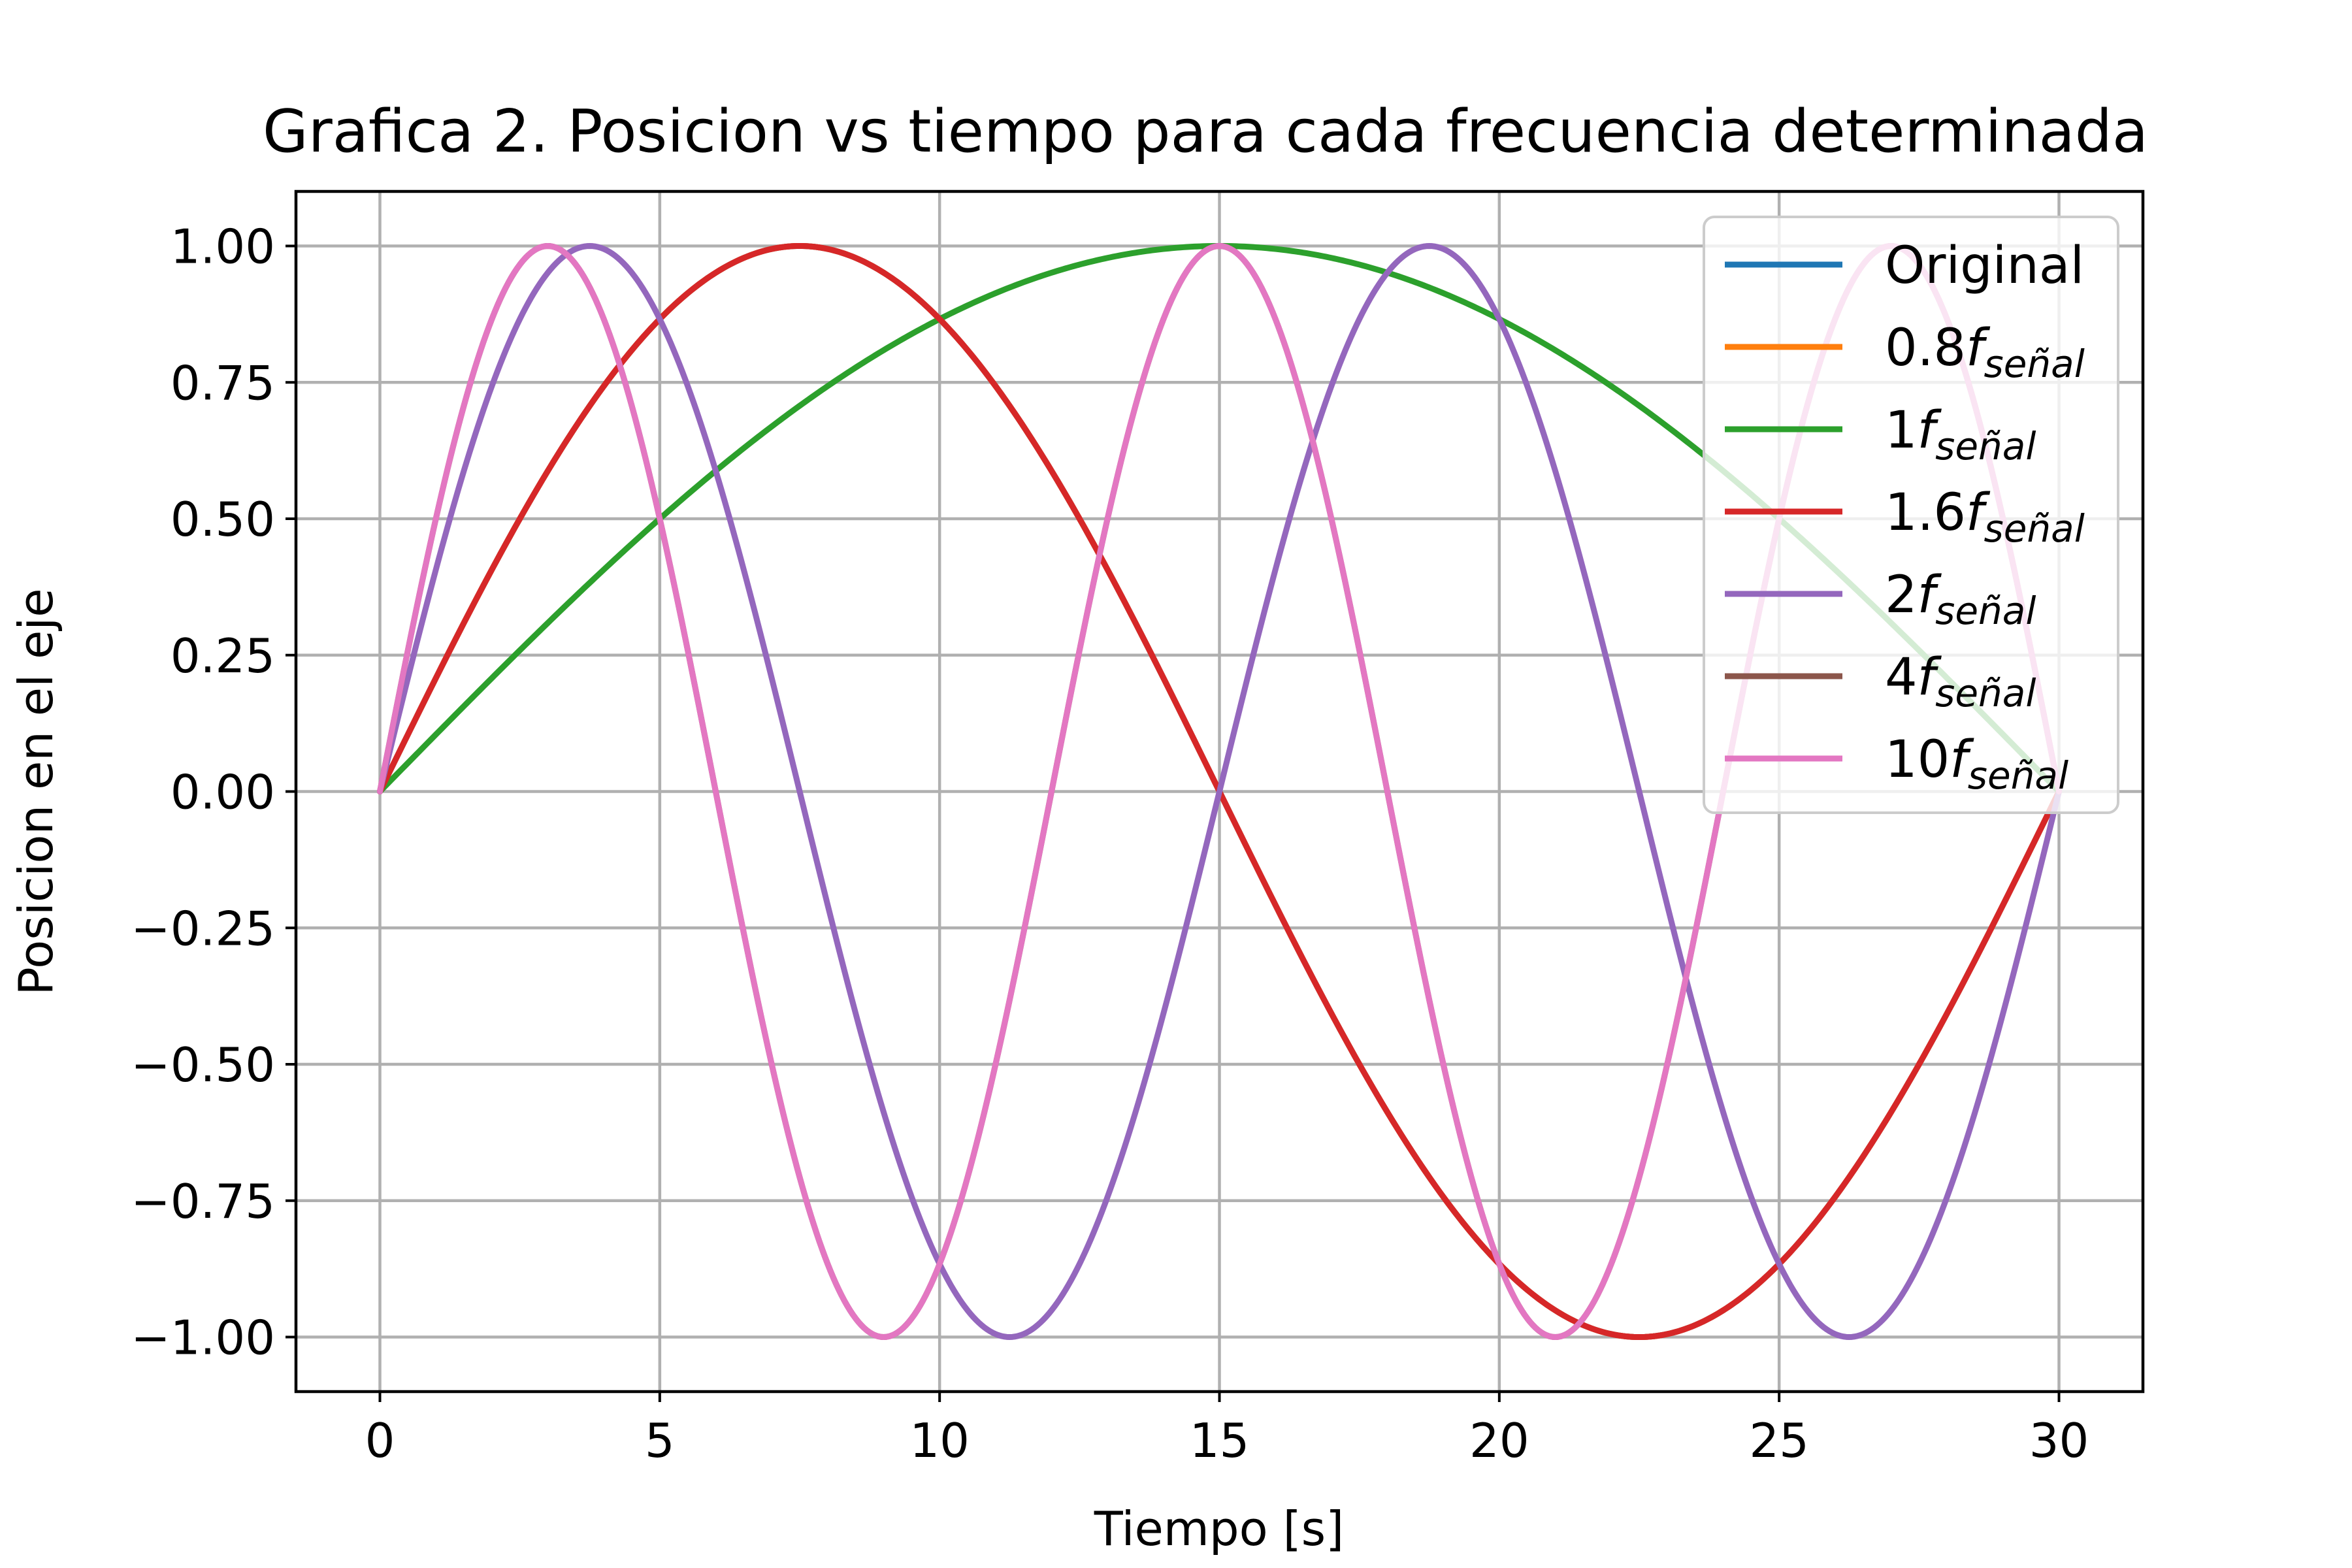 This screenshot has width=2352, height=1568. What do you see at coordinates (1985, 517) in the screenshot?
I see `legend-entry: 1.6fseñal` at bounding box center [1985, 517].